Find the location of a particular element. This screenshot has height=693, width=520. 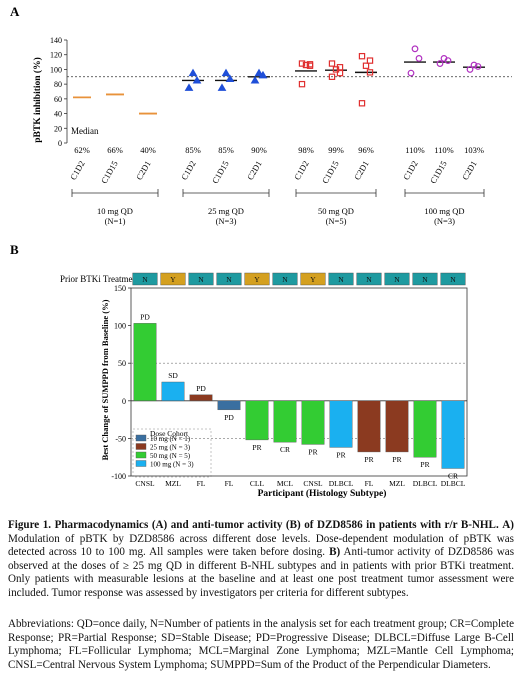

legend-entry: 50 mg (N = 5) is located at coordinates (170, 456).